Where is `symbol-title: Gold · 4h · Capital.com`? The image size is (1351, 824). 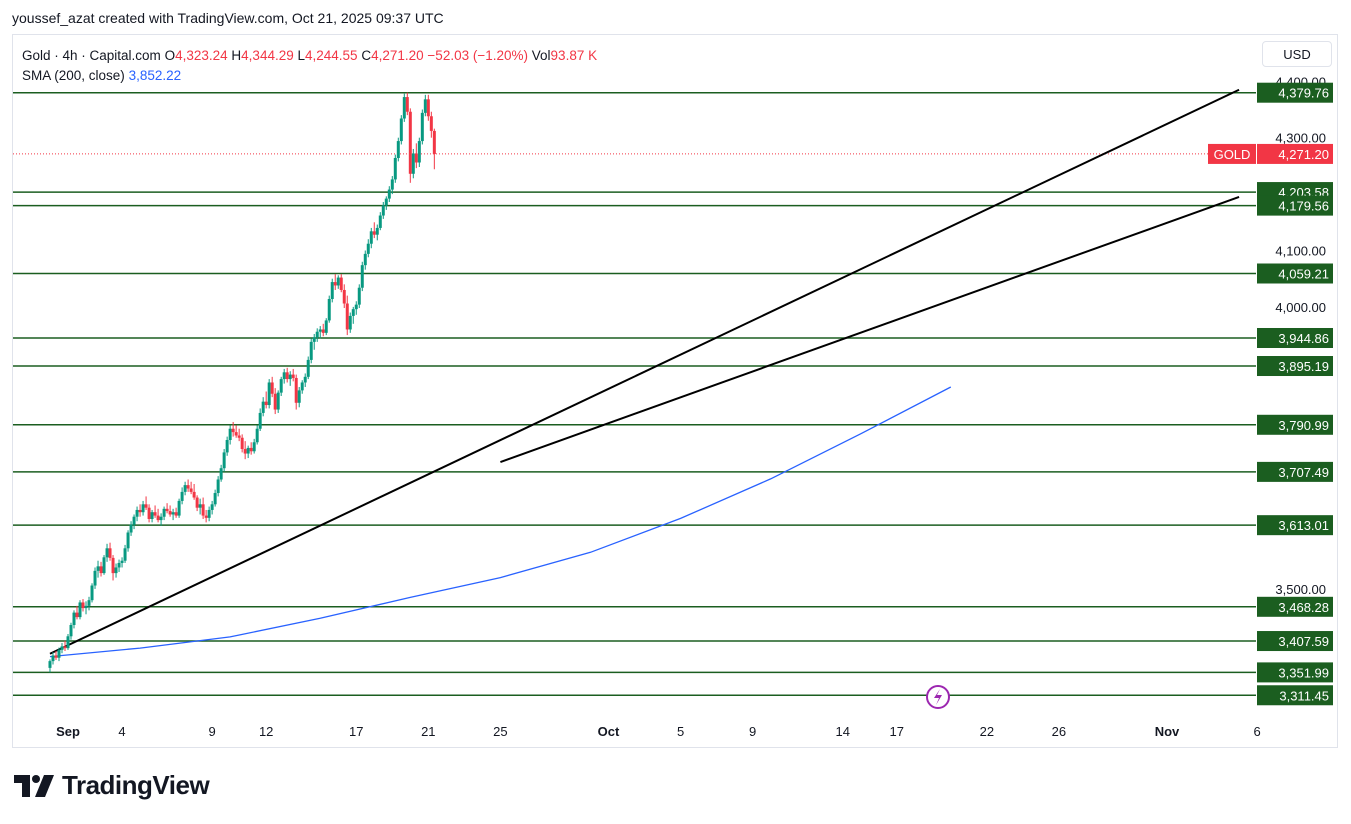
symbol-title: Gold · 4h · Capital.com is located at coordinates (91, 55).